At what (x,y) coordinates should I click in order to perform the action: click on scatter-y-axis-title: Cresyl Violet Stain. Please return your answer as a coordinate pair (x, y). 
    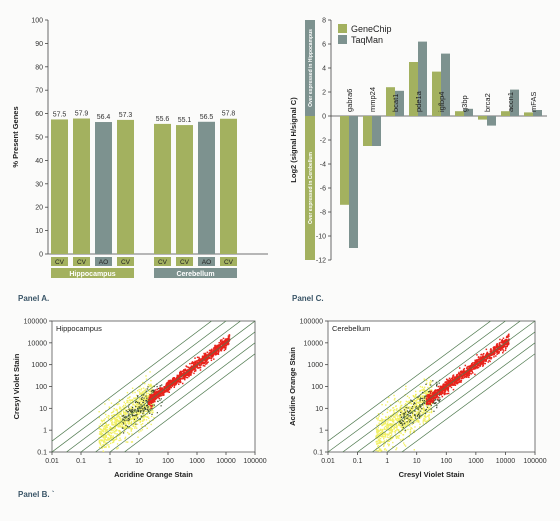
    Looking at the image, I should click on (16, 386).